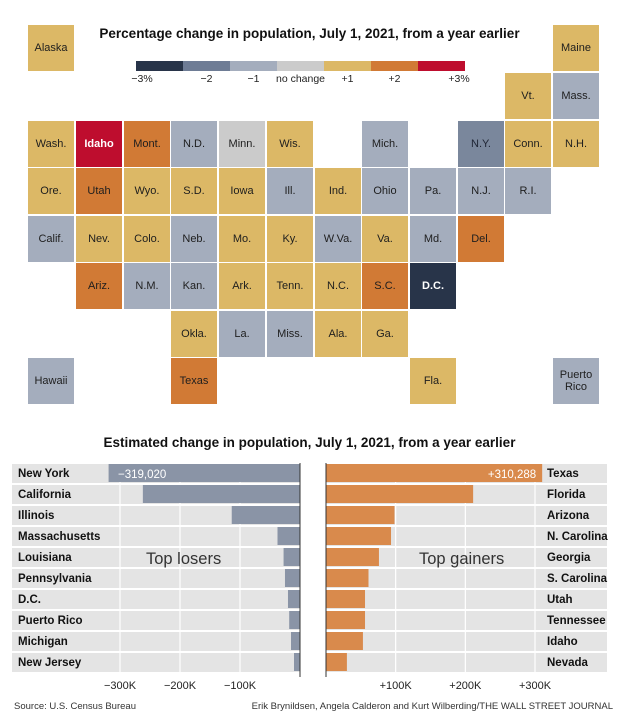  I want to click on losers-panel-label: Top losers, so click(183, 559).